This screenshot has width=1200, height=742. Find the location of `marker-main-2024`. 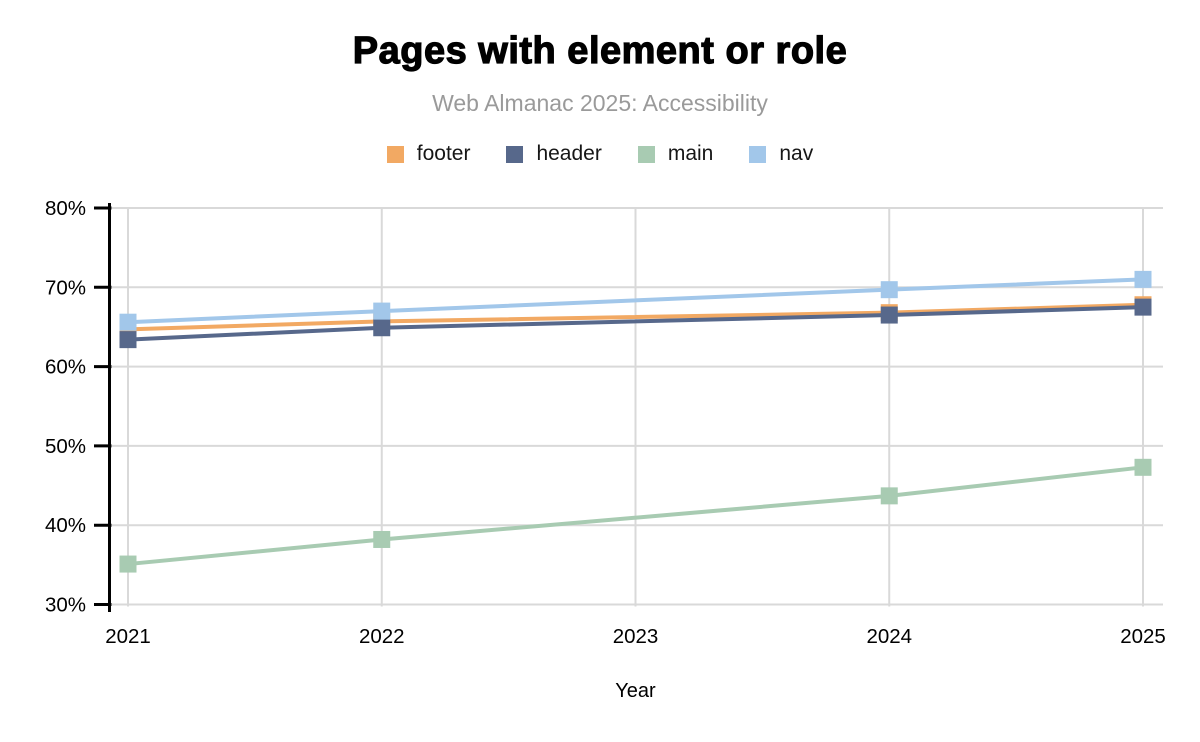

marker-main-2024 is located at coordinates (889, 496).